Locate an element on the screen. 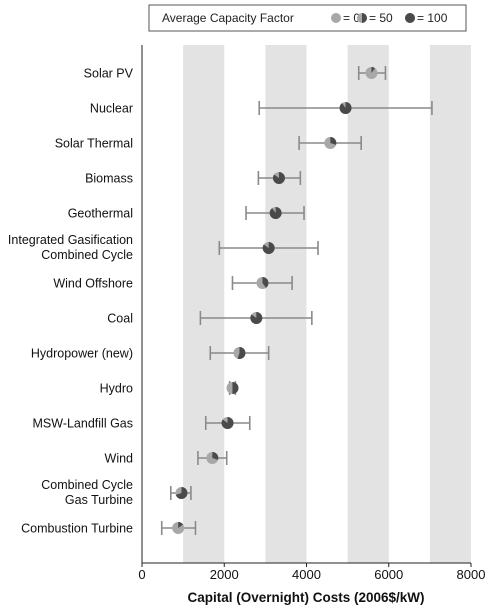 This screenshot has height=608, width=489. x-axis-title: Capital (Overnight) Costs (2006$/kW) is located at coordinates (305, 597).